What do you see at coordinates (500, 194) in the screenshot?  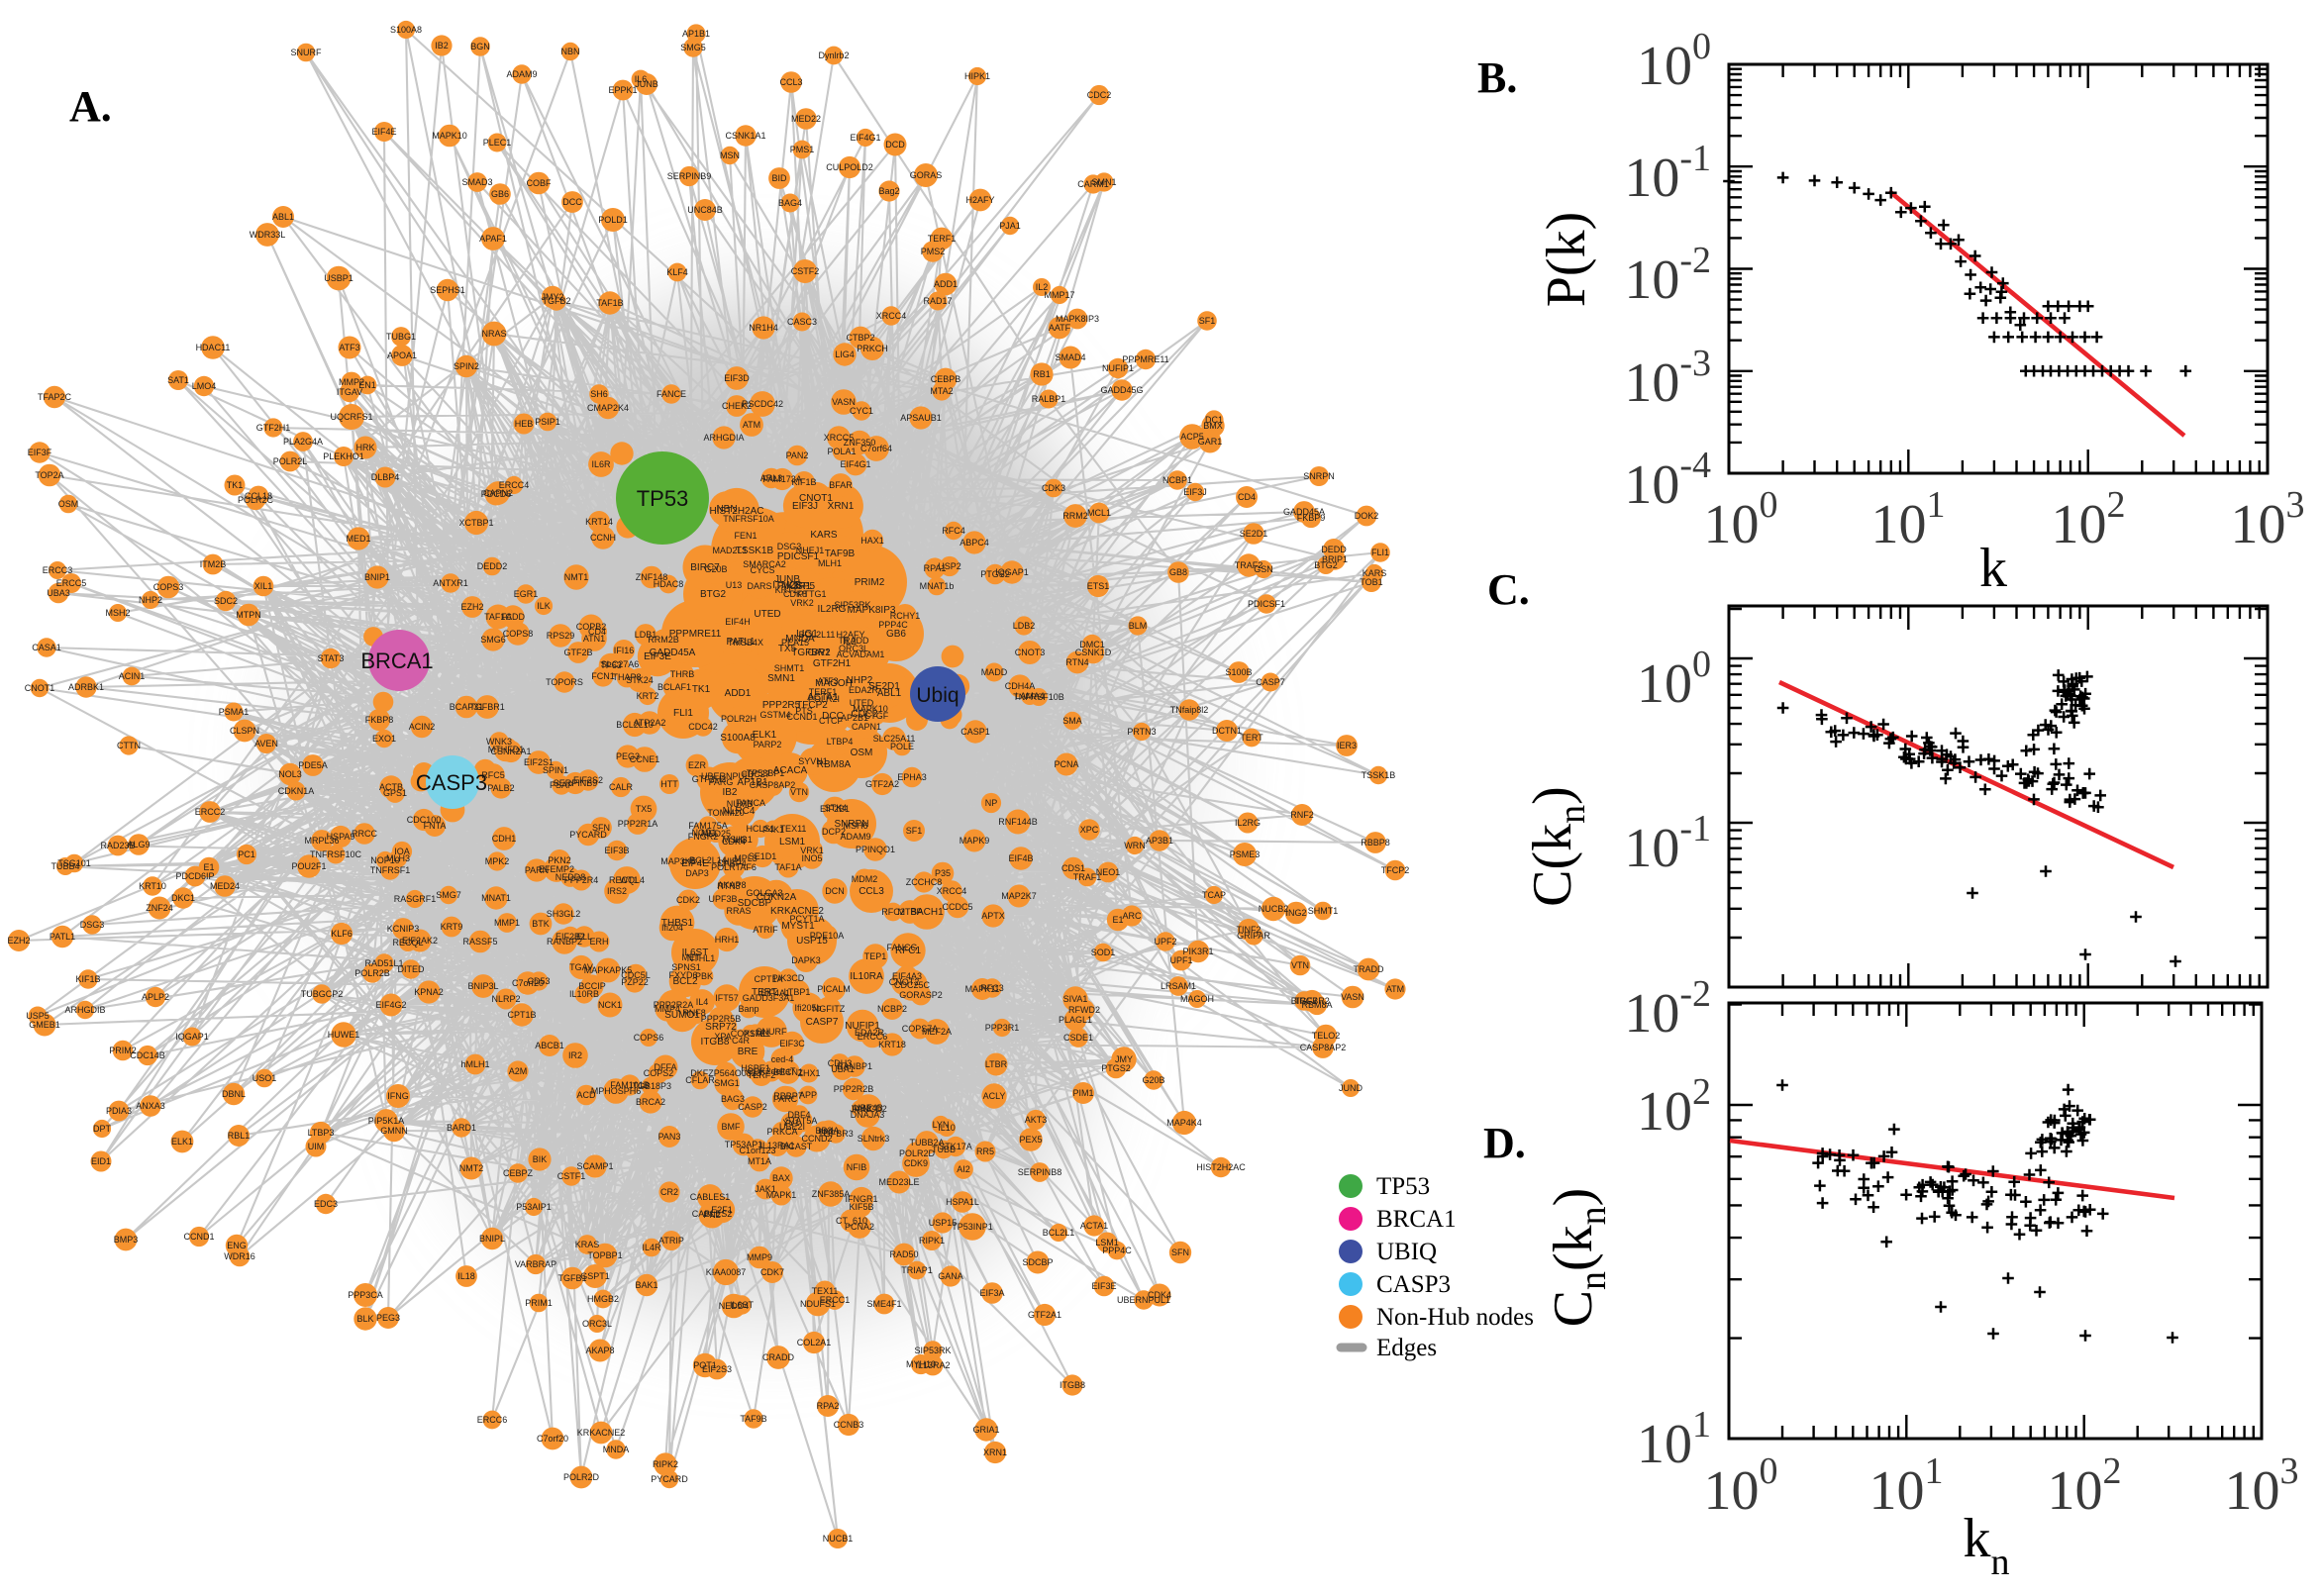 I see `svg-text: GB6` at bounding box center [500, 194].